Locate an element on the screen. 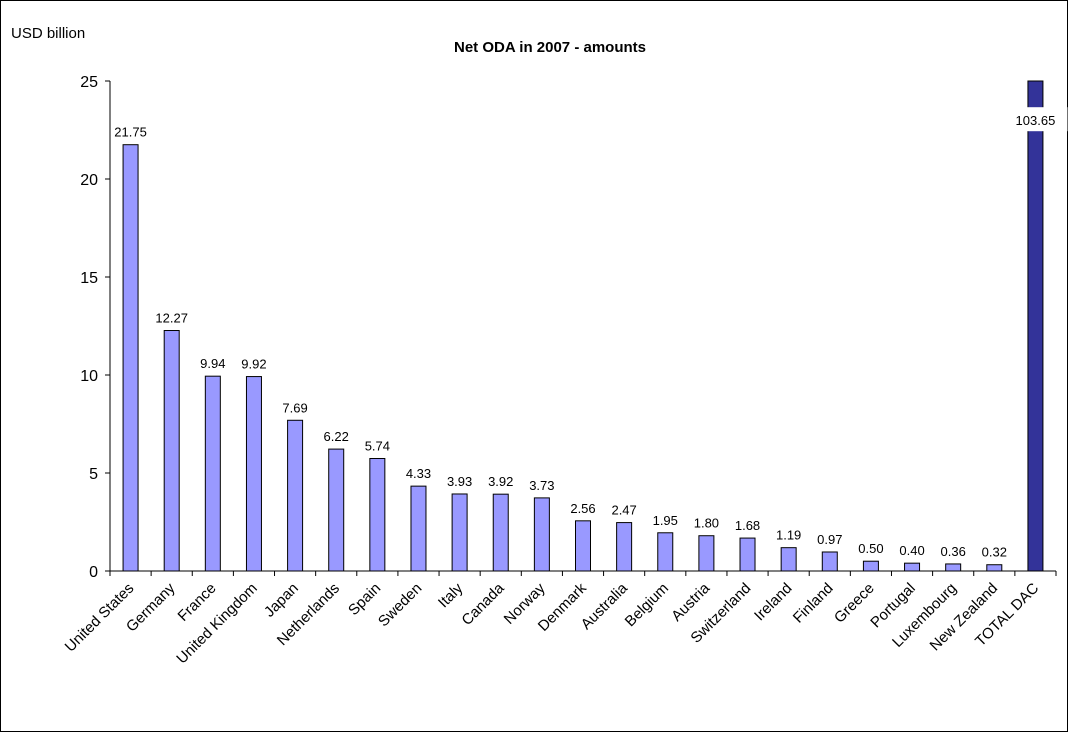 The height and width of the screenshot is (733, 1069). data-label: 2.47 is located at coordinates (623, 510).